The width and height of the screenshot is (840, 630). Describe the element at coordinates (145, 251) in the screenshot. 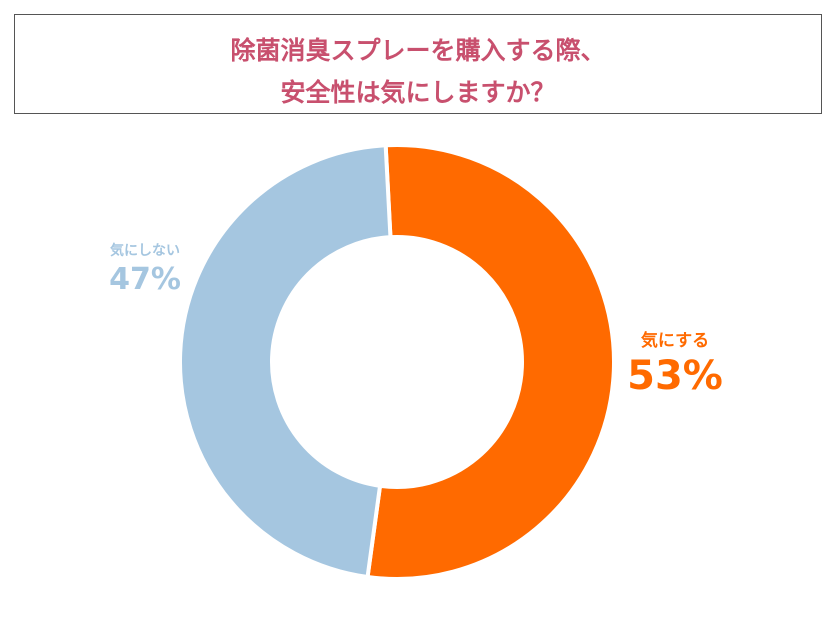

I see `label-no-name: 気にしない` at that location.